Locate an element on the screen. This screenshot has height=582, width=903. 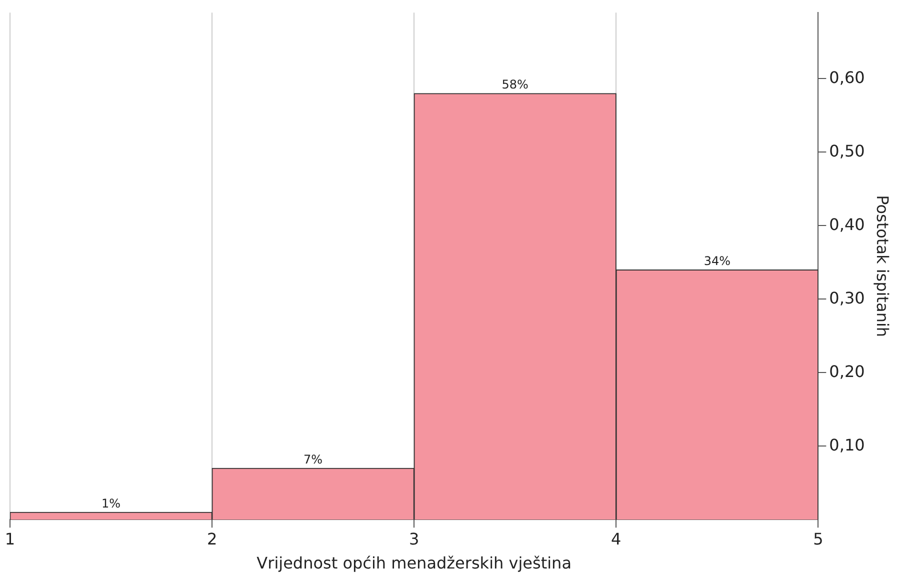
x-tick-label: 1 is located at coordinates (10, 538).